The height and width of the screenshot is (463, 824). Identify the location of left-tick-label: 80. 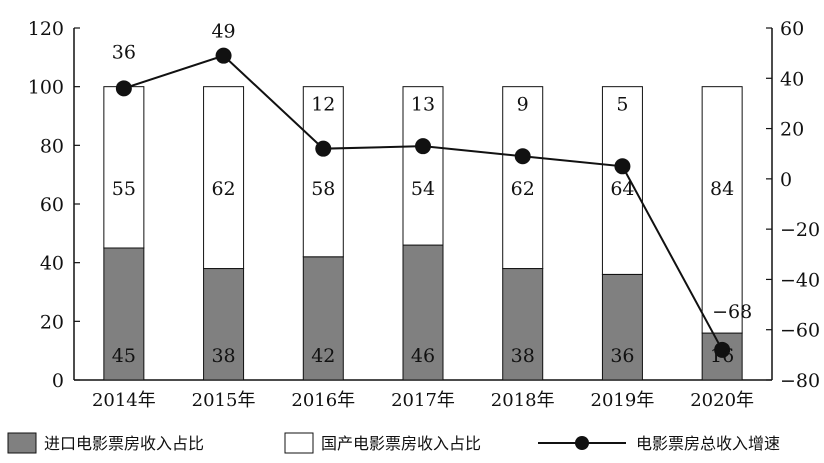
(52, 146).